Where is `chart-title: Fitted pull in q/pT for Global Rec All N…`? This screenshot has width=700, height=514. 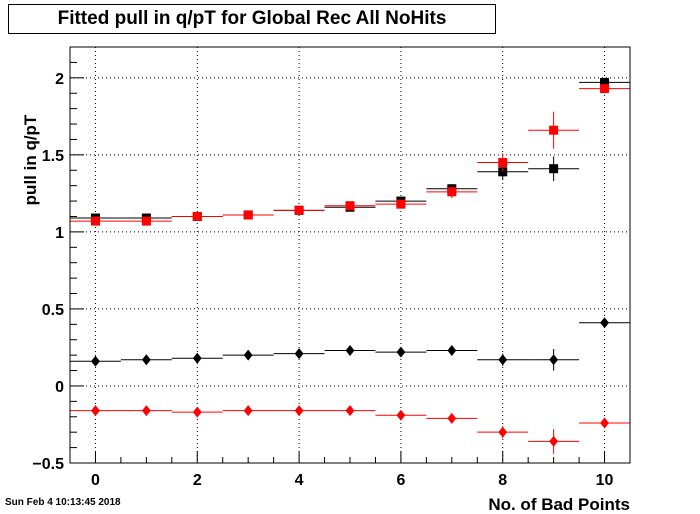 chart-title: Fitted pull in q/pT for Global Rec All N… is located at coordinates (252, 19).